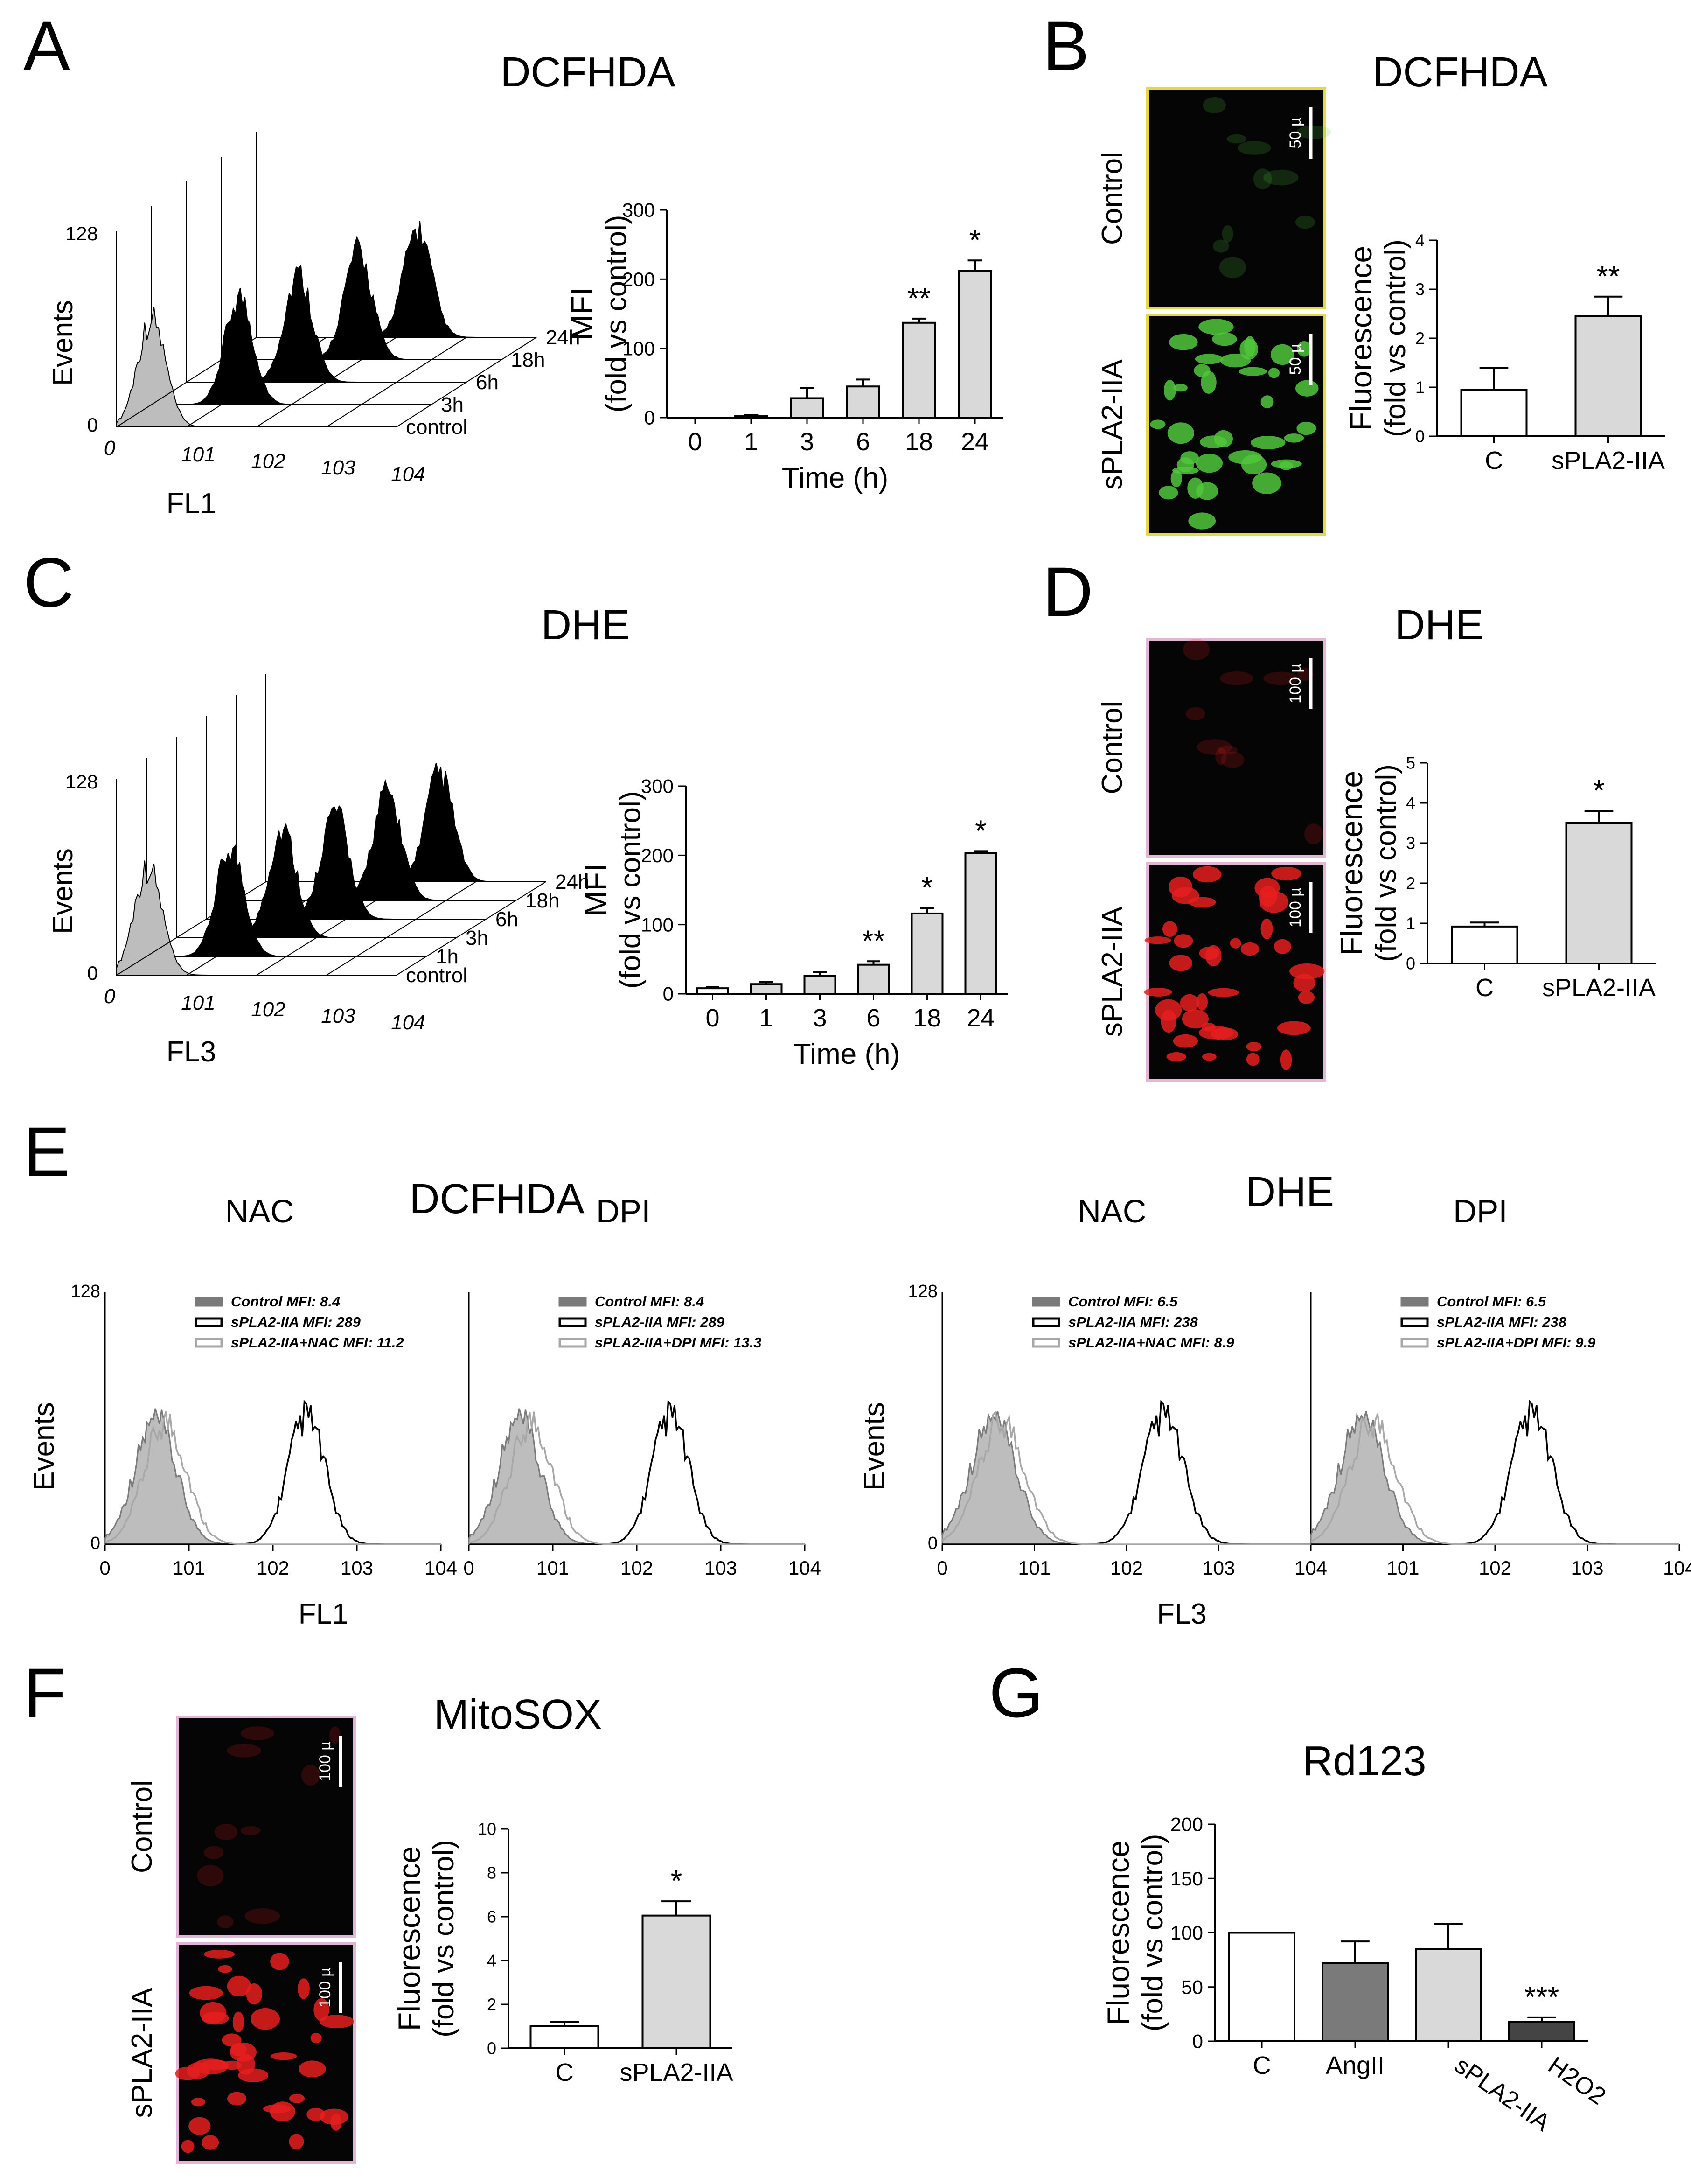 This screenshot has width=1691, height=2184. Describe the element at coordinates (192, 504) in the screenshot. I see `x-axis-label: FL1` at that location.